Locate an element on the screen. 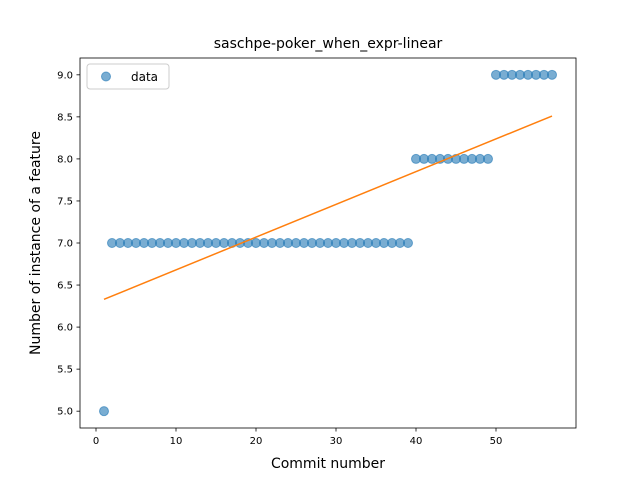  y-tick-label: 6.5 is located at coordinates (65, 286).